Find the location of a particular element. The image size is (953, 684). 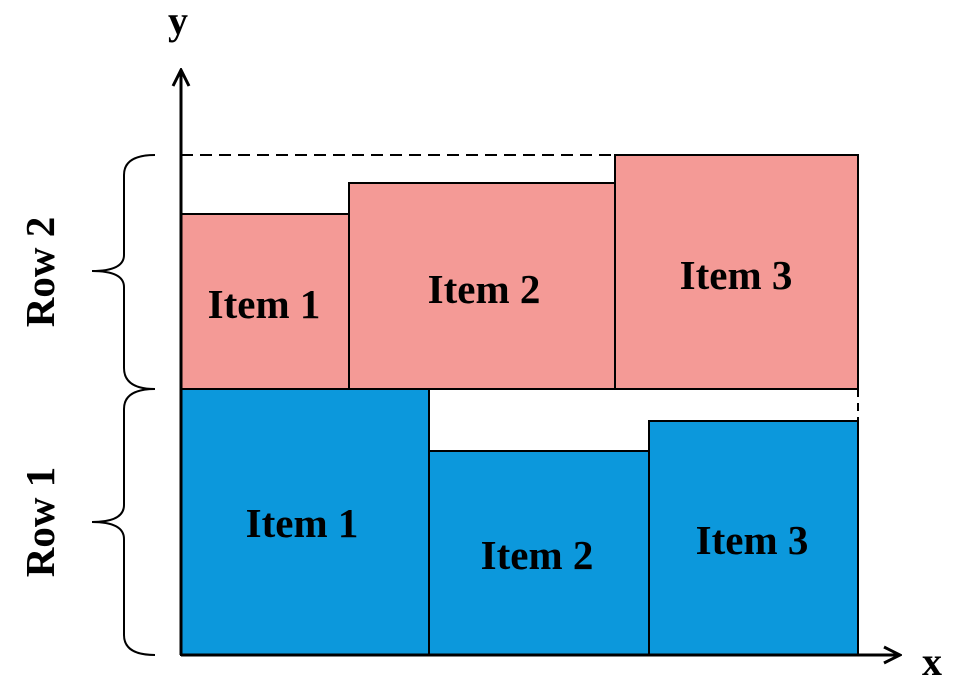

row2-brace is located at coordinates (123, 272).